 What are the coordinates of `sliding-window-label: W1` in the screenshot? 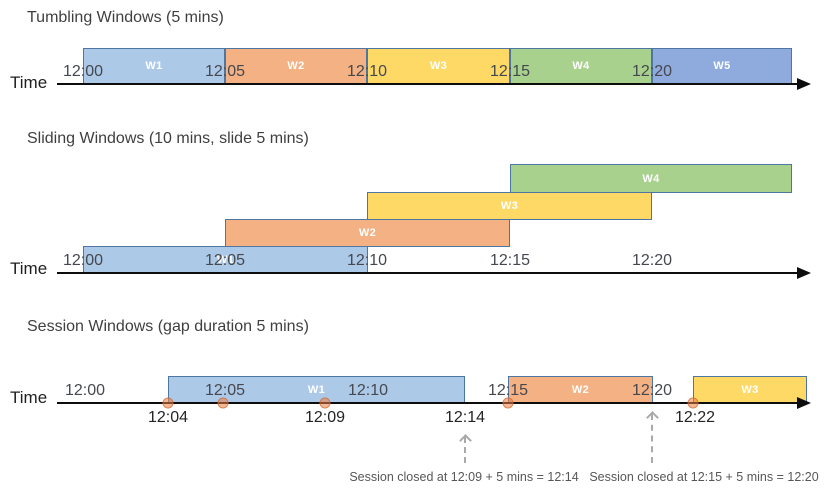 It's located at (225, 260).